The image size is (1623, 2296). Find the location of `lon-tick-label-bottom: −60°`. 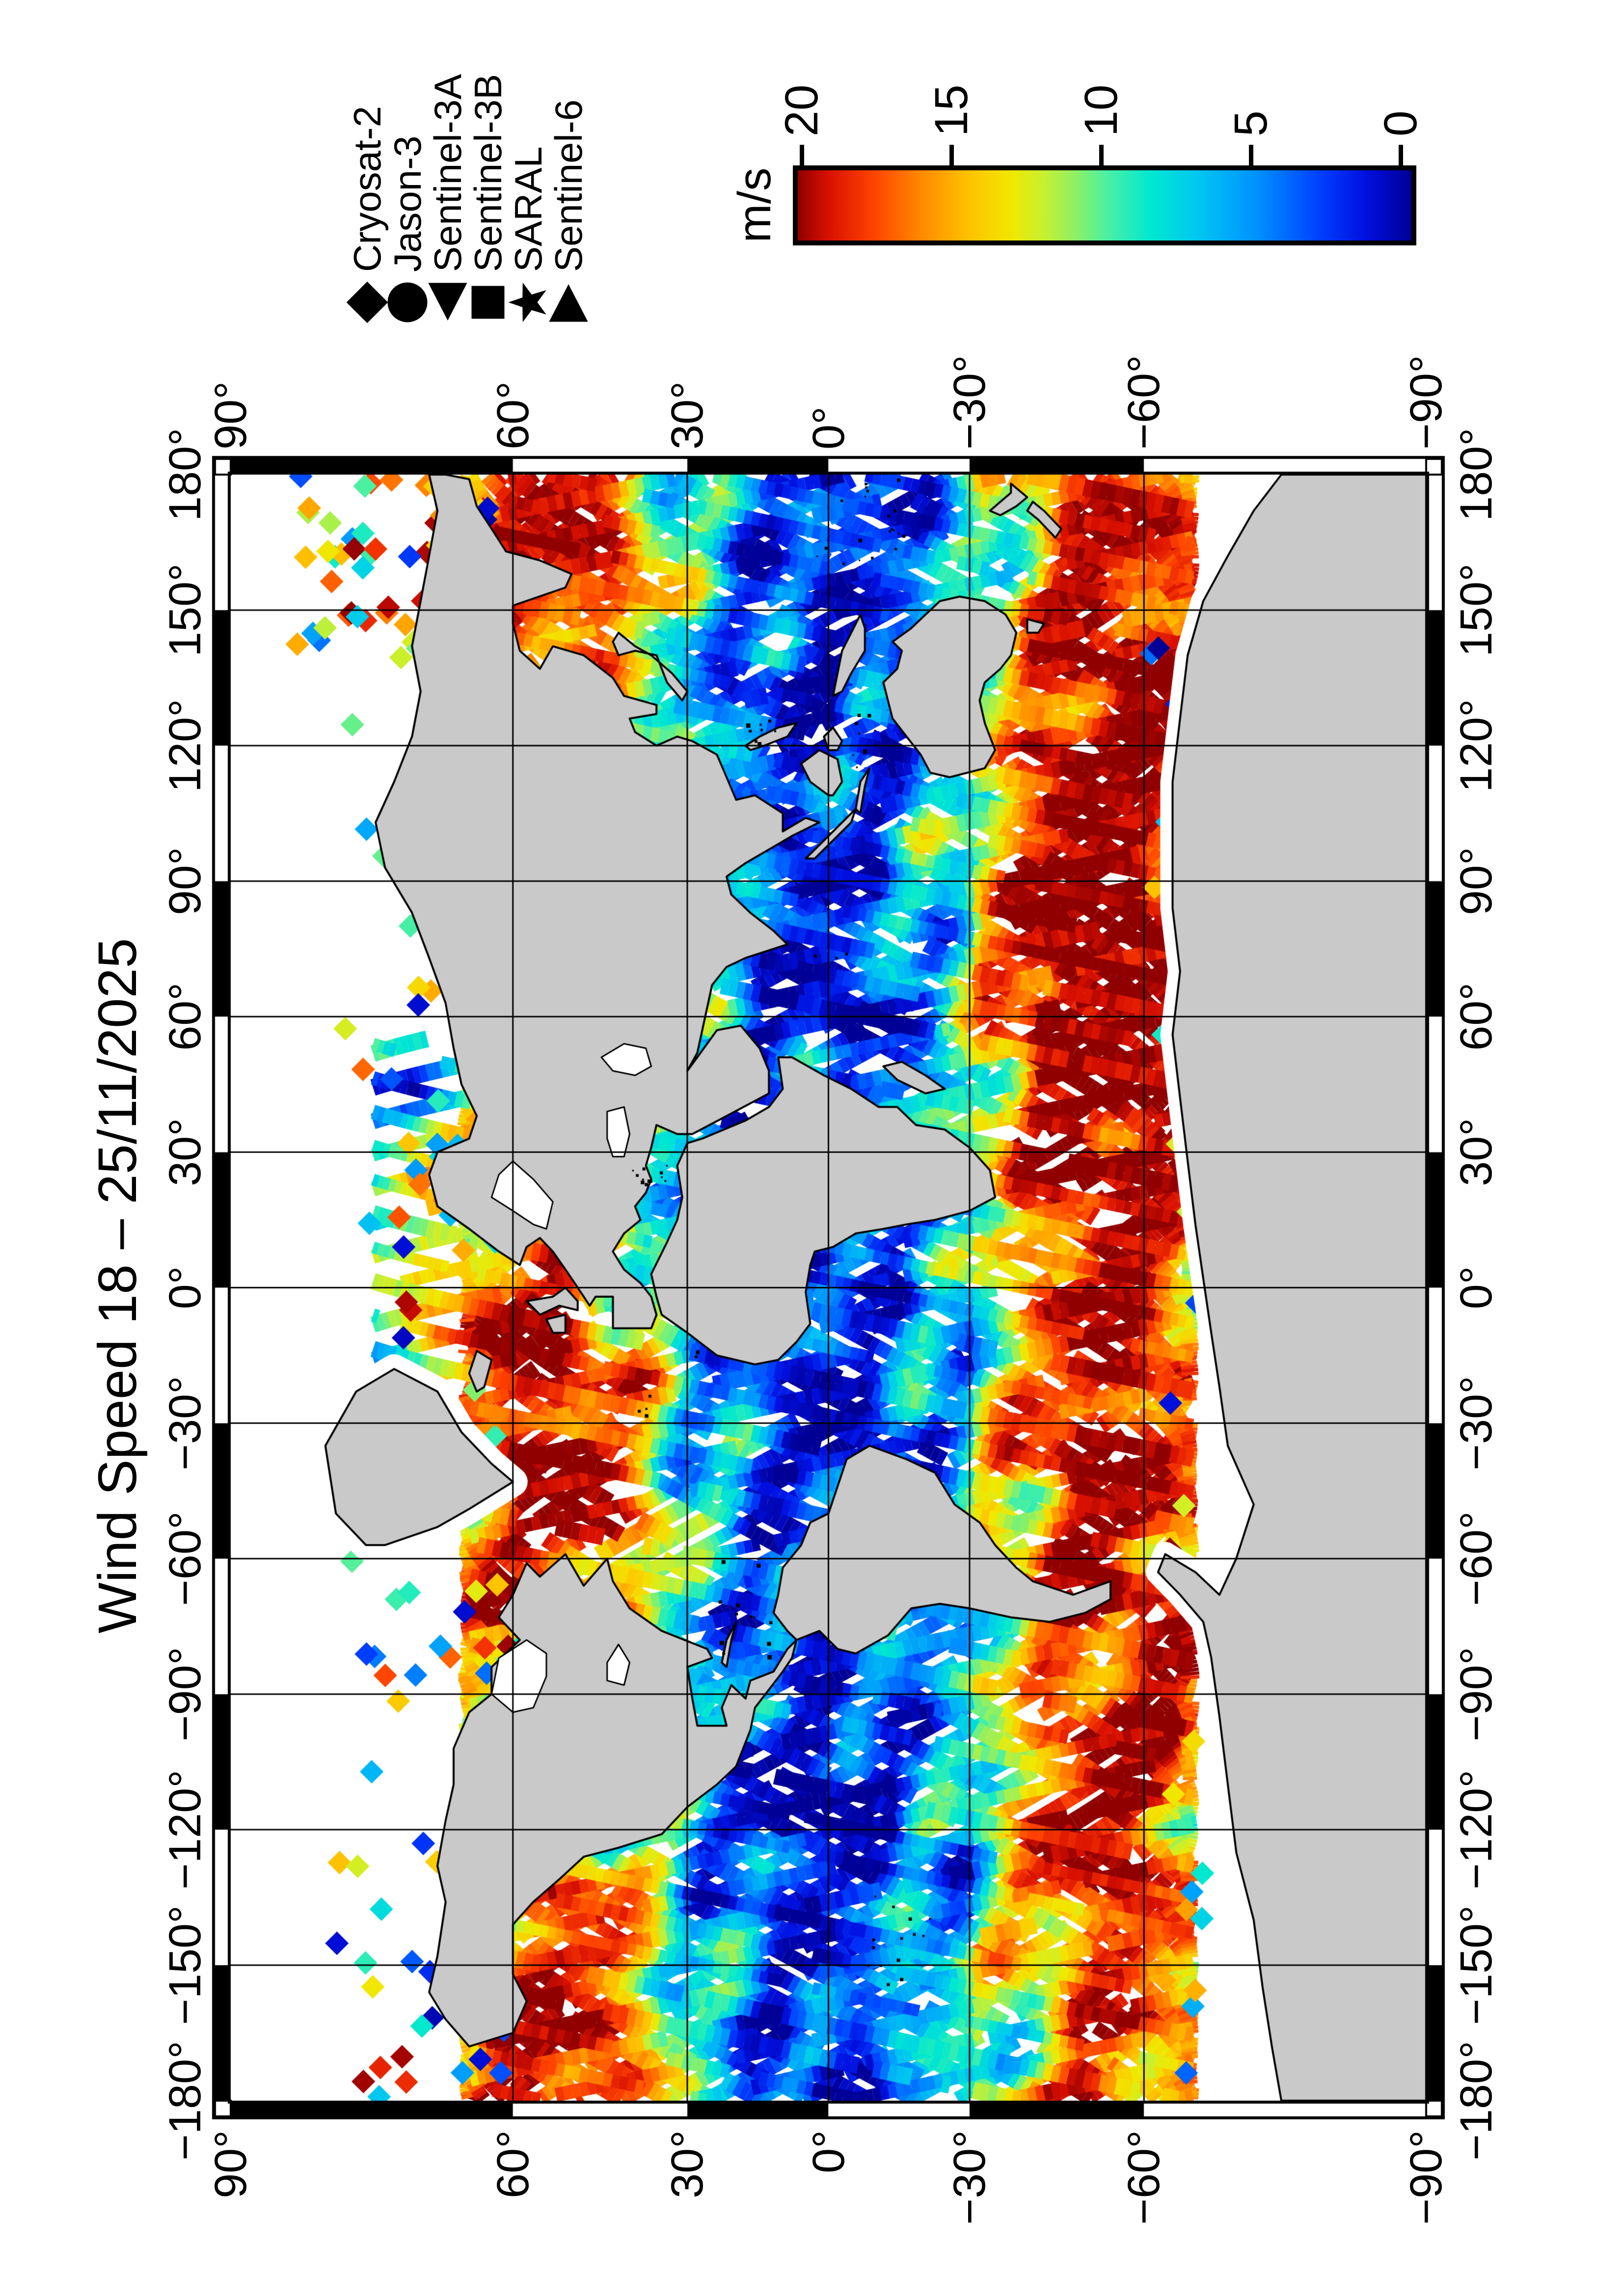

lon-tick-label-bottom: −60° is located at coordinates (1476, 1559).